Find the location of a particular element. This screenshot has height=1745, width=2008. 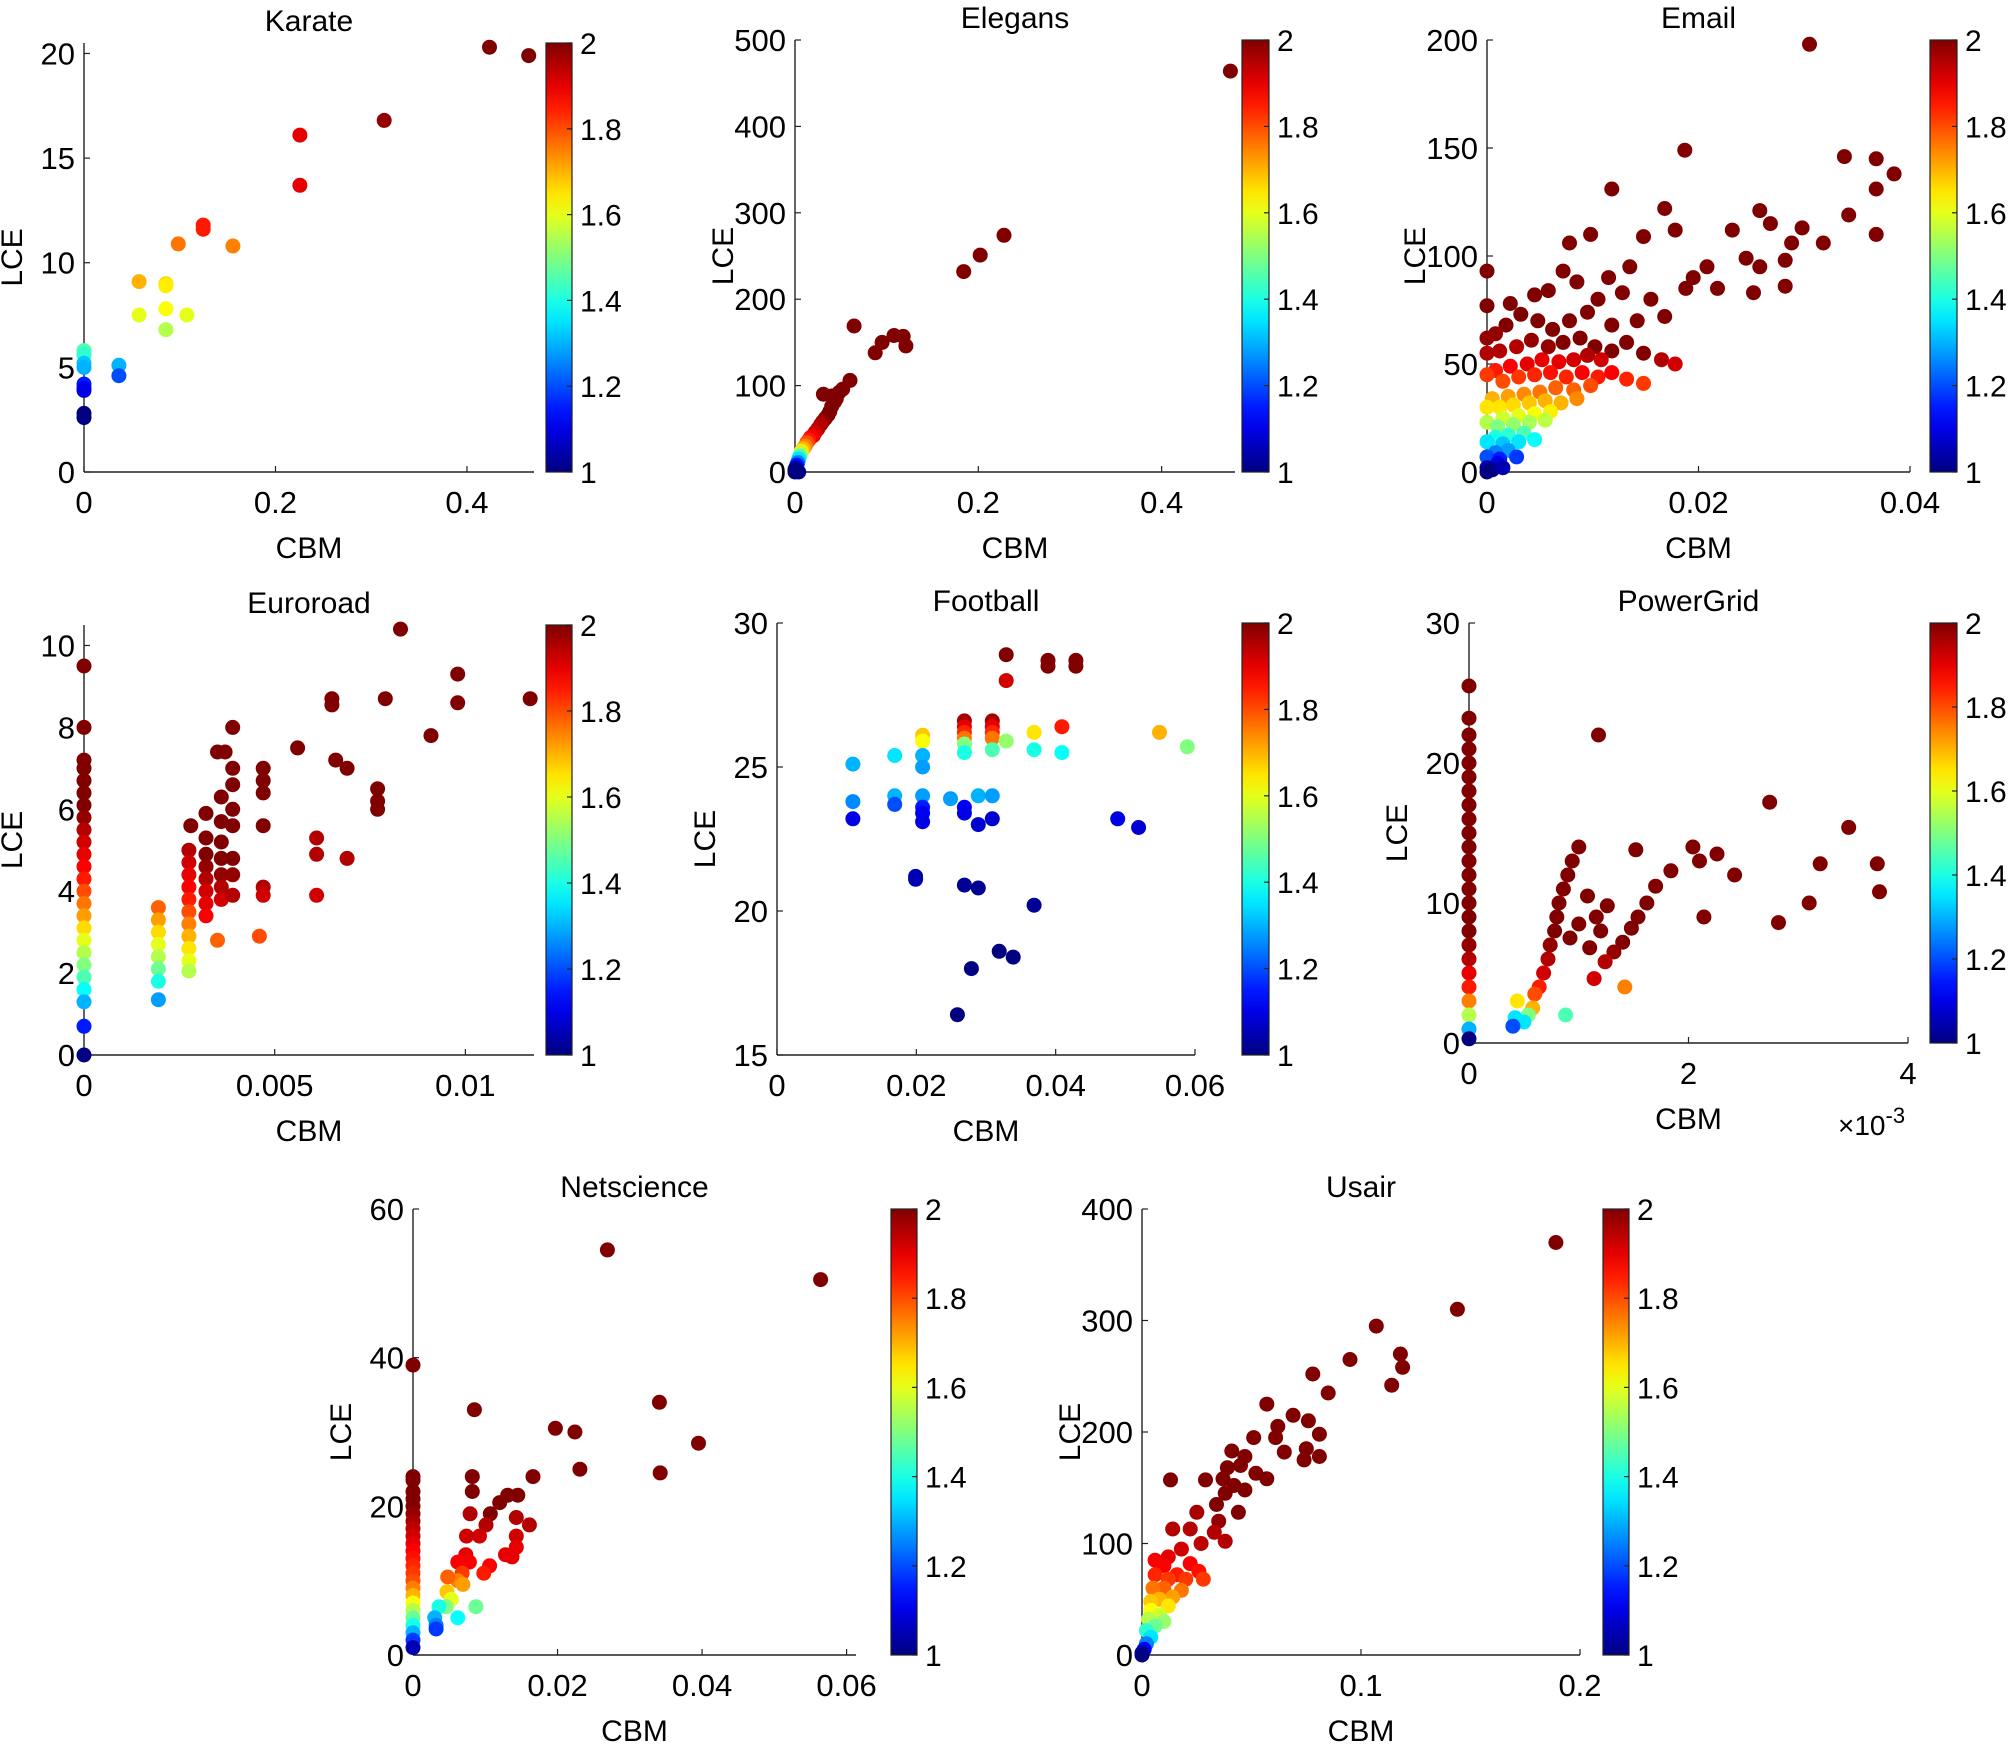

x-tick-label: 0.01 is located at coordinates (465, 1085).